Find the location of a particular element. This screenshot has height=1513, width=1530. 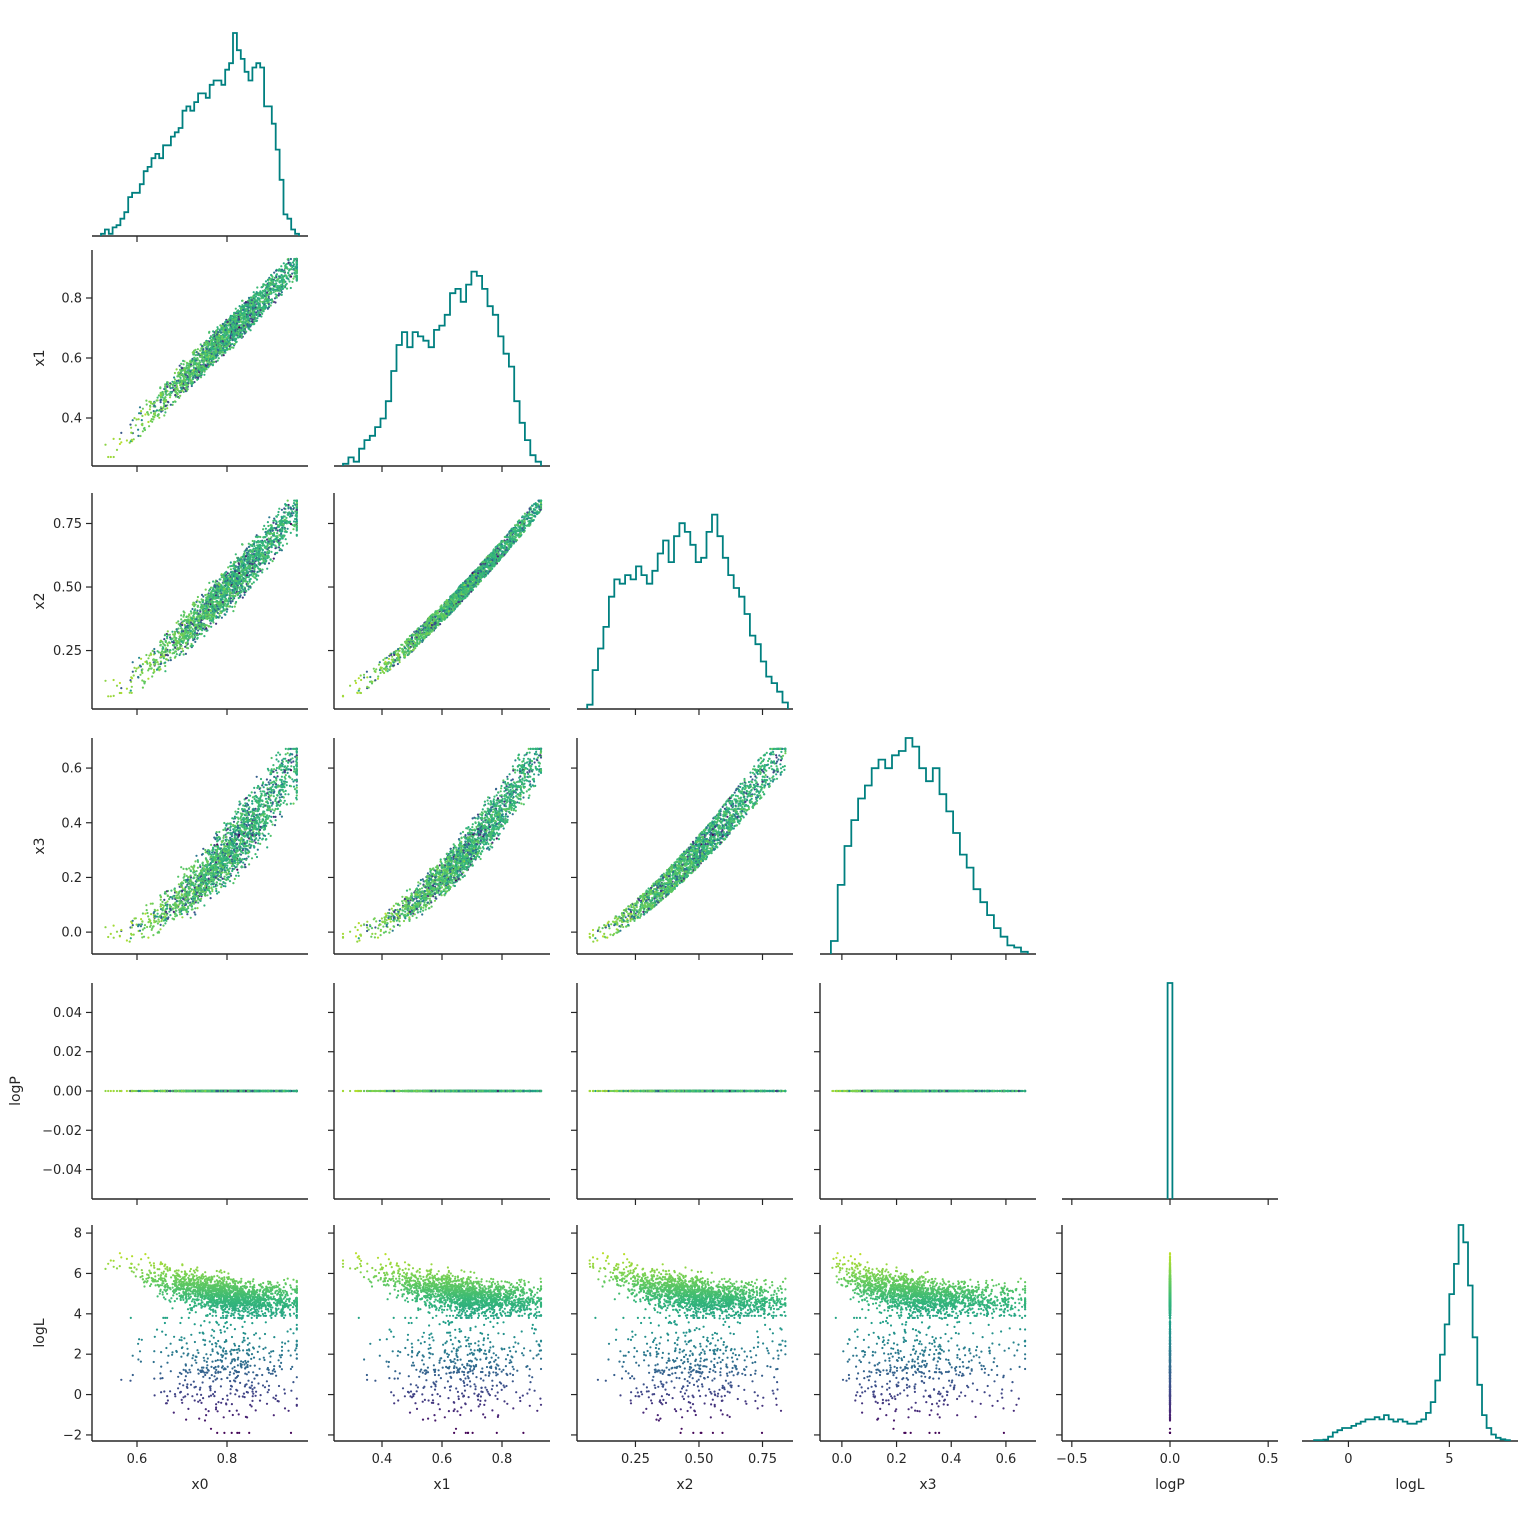

panel-x2-vs-x0: 0.250.500.75 is located at coordinates (180, 604).